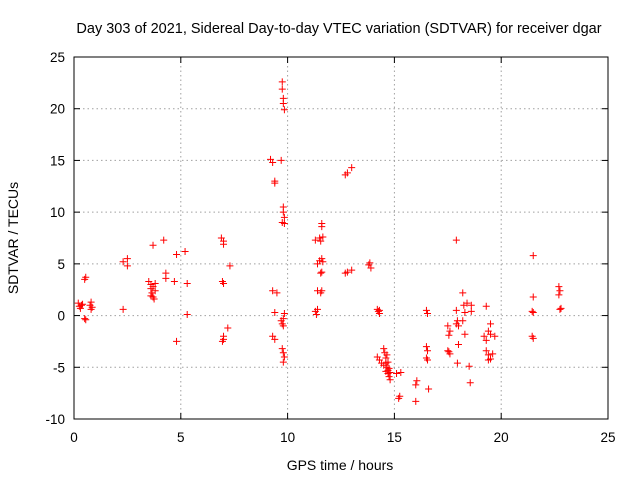  What do you see at coordinates (57, 160) in the screenshot?
I see `y-tick-label: 15` at bounding box center [57, 160].